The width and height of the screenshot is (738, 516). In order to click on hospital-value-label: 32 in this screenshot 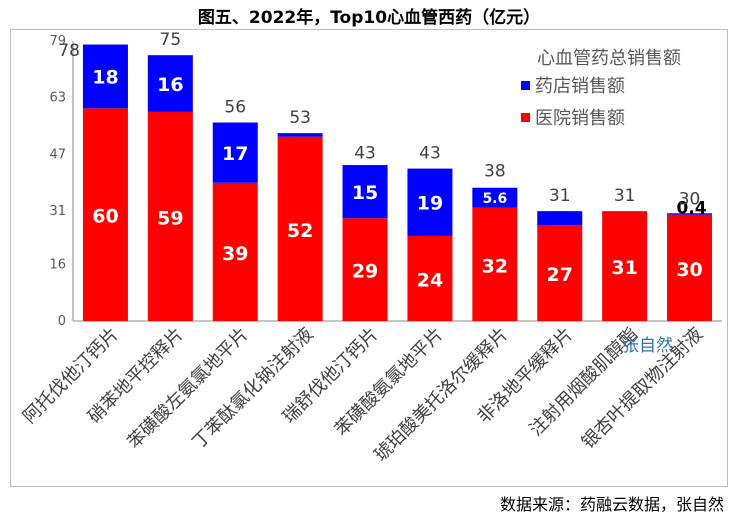, I will do `click(495, 266)`.